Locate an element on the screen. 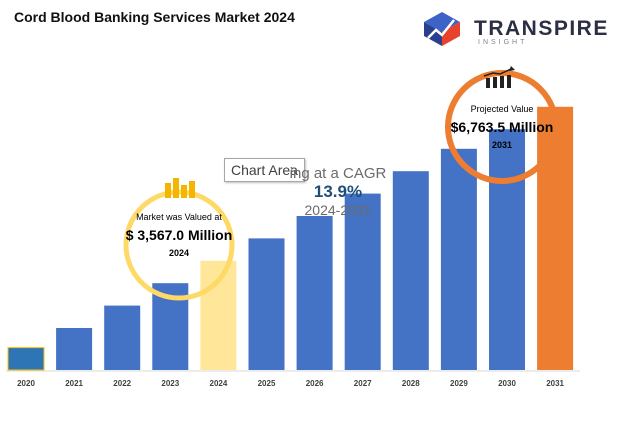 The image size is (619, 447). transpire-logo: TRANSPIRE INSIGHT is located at coordinates (515, 29).